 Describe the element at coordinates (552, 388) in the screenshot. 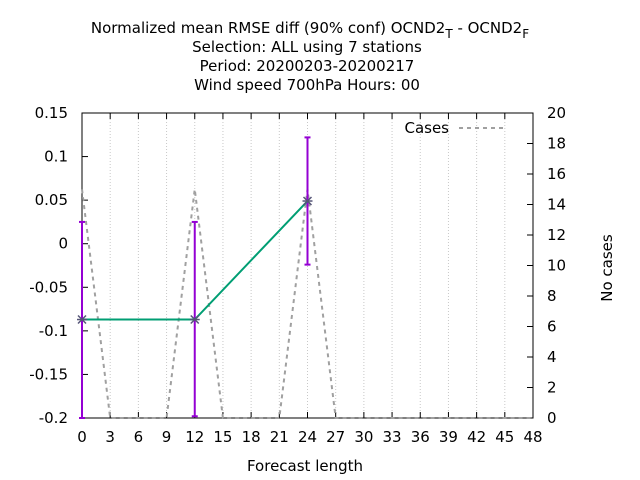

I see `y2-tick-label: 2` at that location.